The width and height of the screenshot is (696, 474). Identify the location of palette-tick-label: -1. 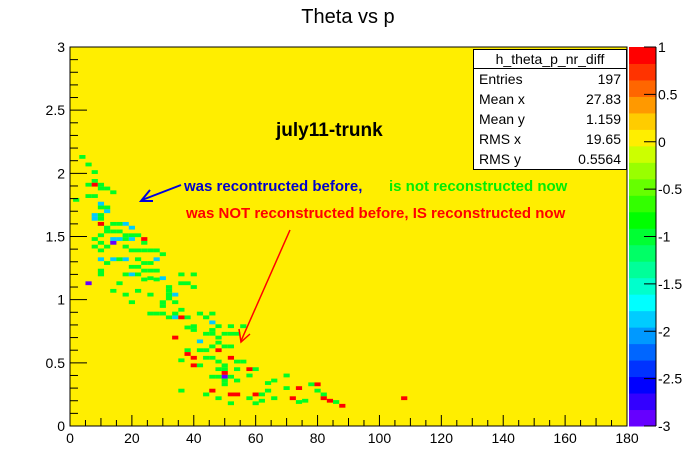
(664, 237).